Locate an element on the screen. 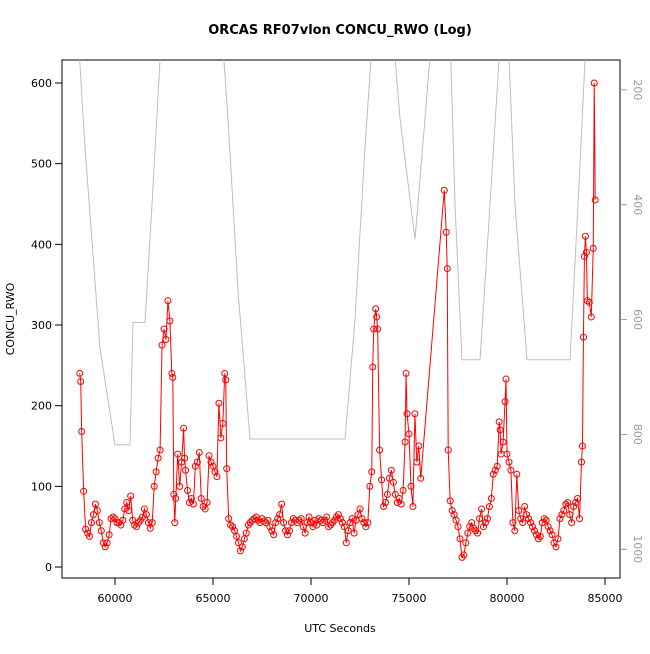 The image size is (650, 654). y-tick-label: 400 is located at coordinates (41, 244).